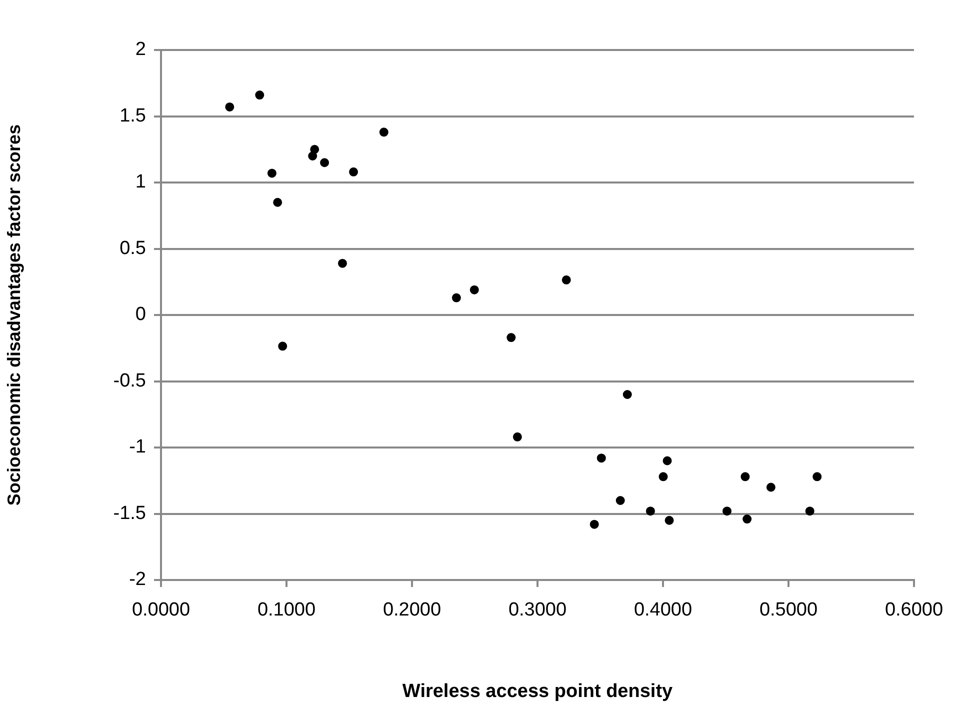 This screenshot has width=971, height=707. I want to click on x-tick-label: 0.2000, so click(412, 610).